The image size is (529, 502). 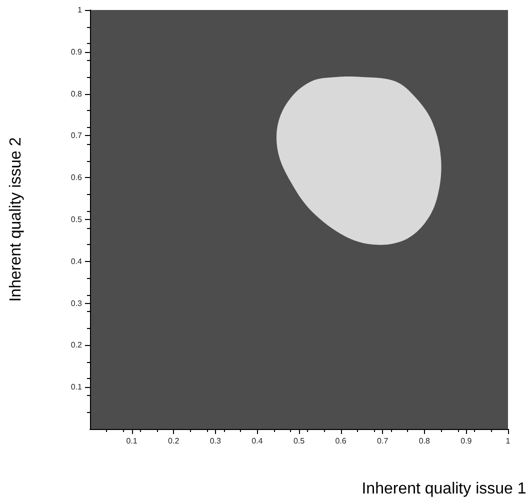 What do you see at coordinates (466, 441) in the screenshot?
I see `x-tick-label: 0.9` at bounding box center [466, 441].